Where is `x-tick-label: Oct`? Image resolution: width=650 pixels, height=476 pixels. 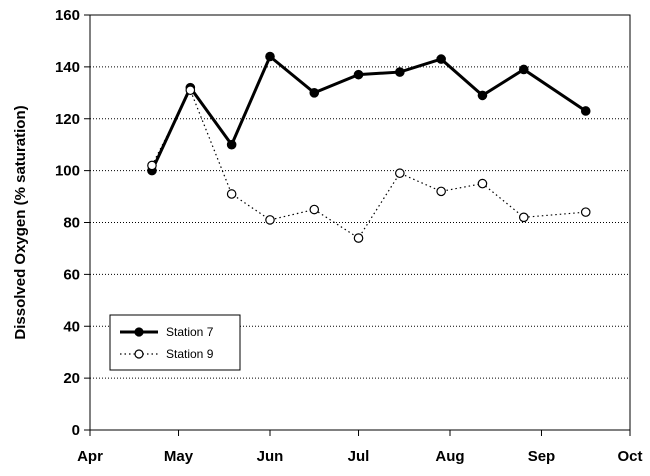 x-tick-label: Oct is located at coordinates (629, 456).